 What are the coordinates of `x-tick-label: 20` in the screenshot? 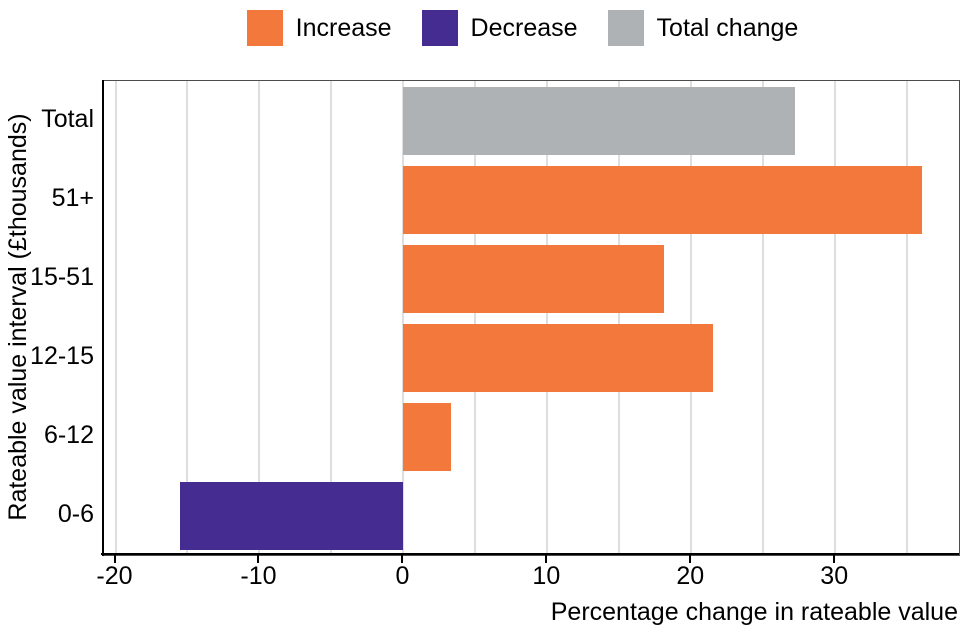 It's located at (690, 576).